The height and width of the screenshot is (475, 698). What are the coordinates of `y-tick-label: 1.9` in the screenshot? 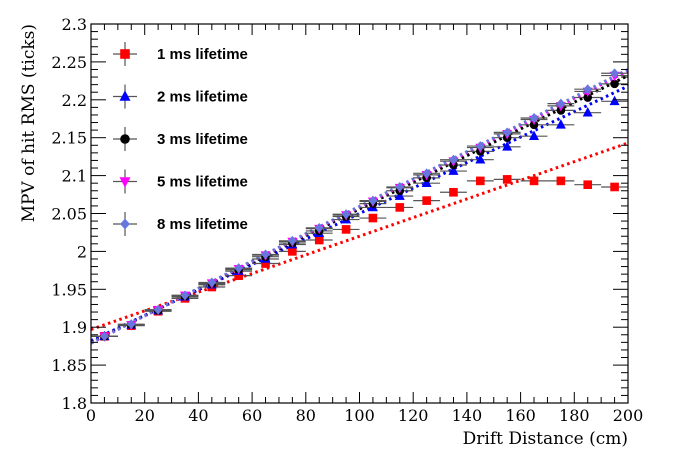 It's located at (74, 327).